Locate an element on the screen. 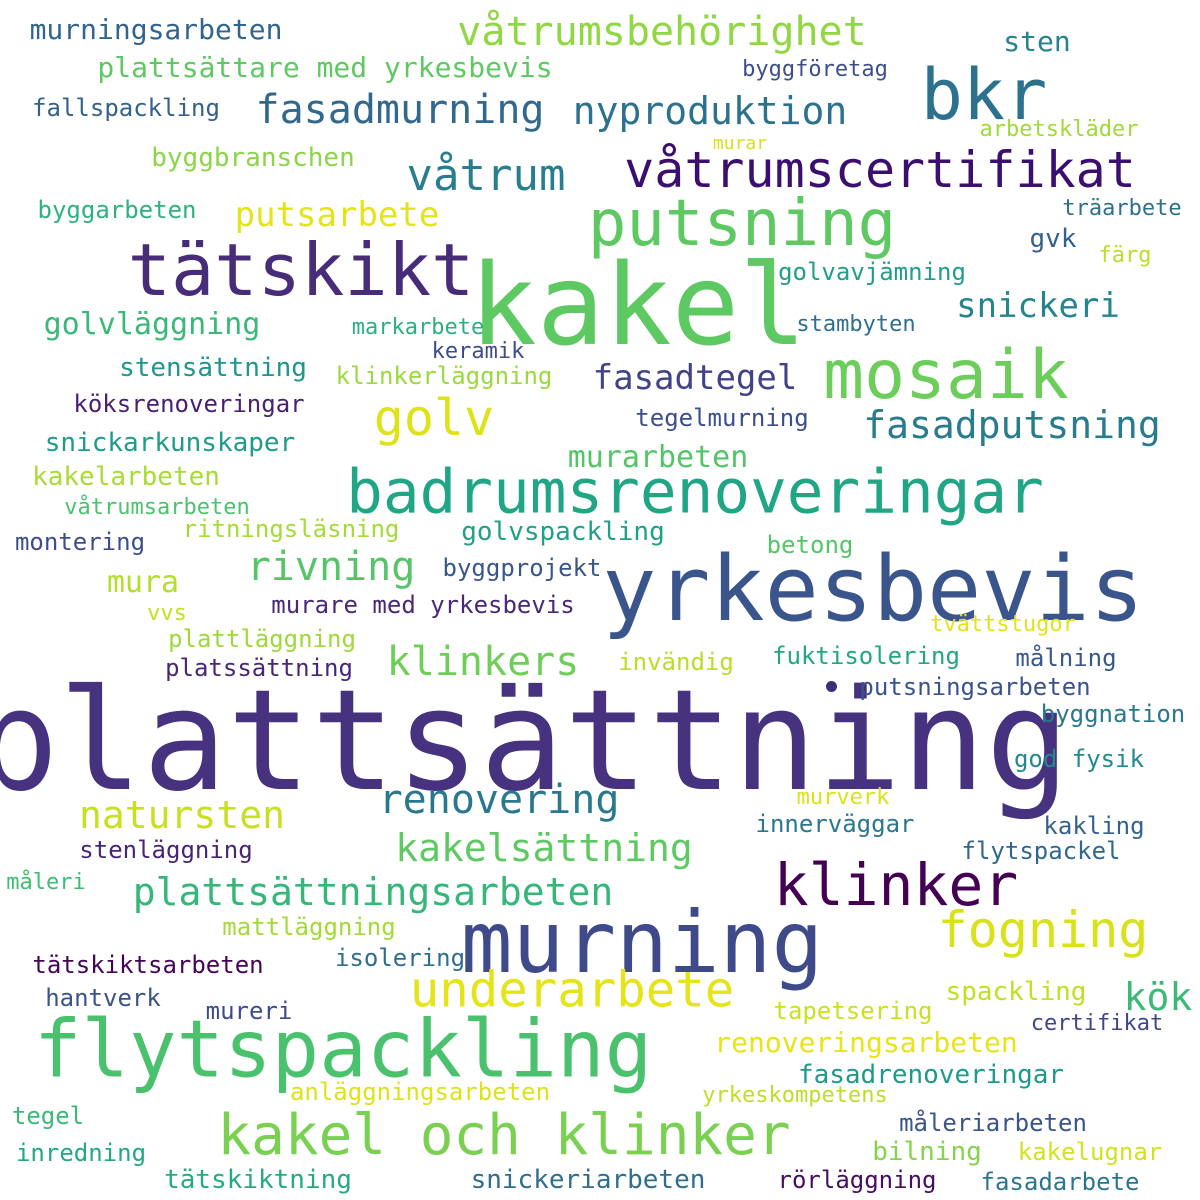 The width and height of the screenshot is (1200, 1200). word-stenlaggning: stenläggning is located at coordinates (166, 850).